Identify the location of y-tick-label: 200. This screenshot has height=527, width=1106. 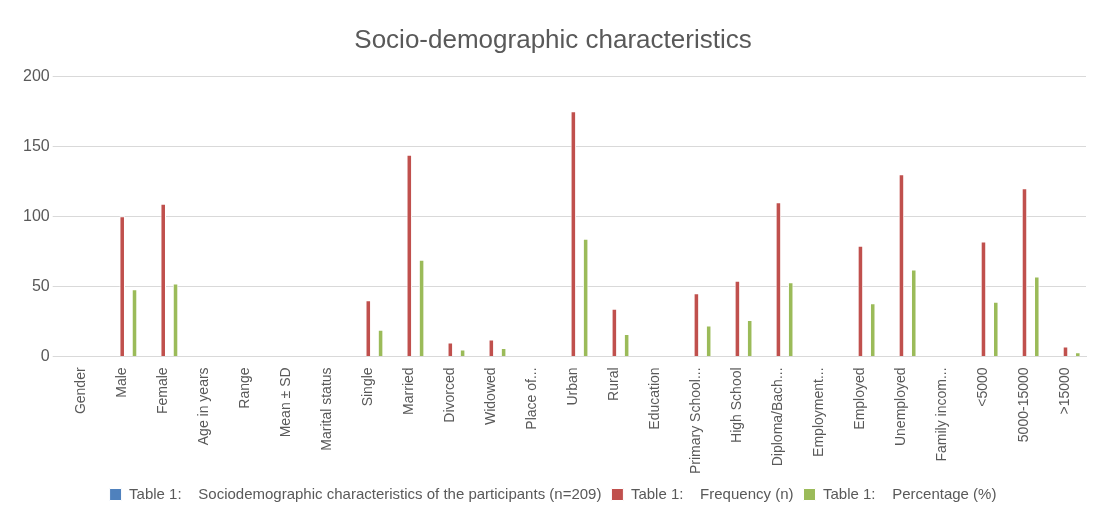
(36, 75).